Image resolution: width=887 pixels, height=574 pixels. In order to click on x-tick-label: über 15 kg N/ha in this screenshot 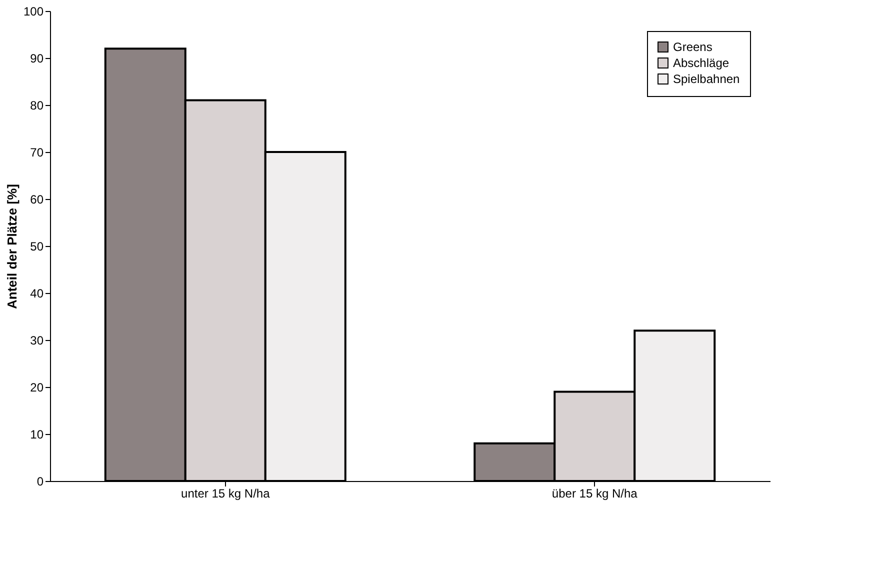, I will do `click(595, 493)`.